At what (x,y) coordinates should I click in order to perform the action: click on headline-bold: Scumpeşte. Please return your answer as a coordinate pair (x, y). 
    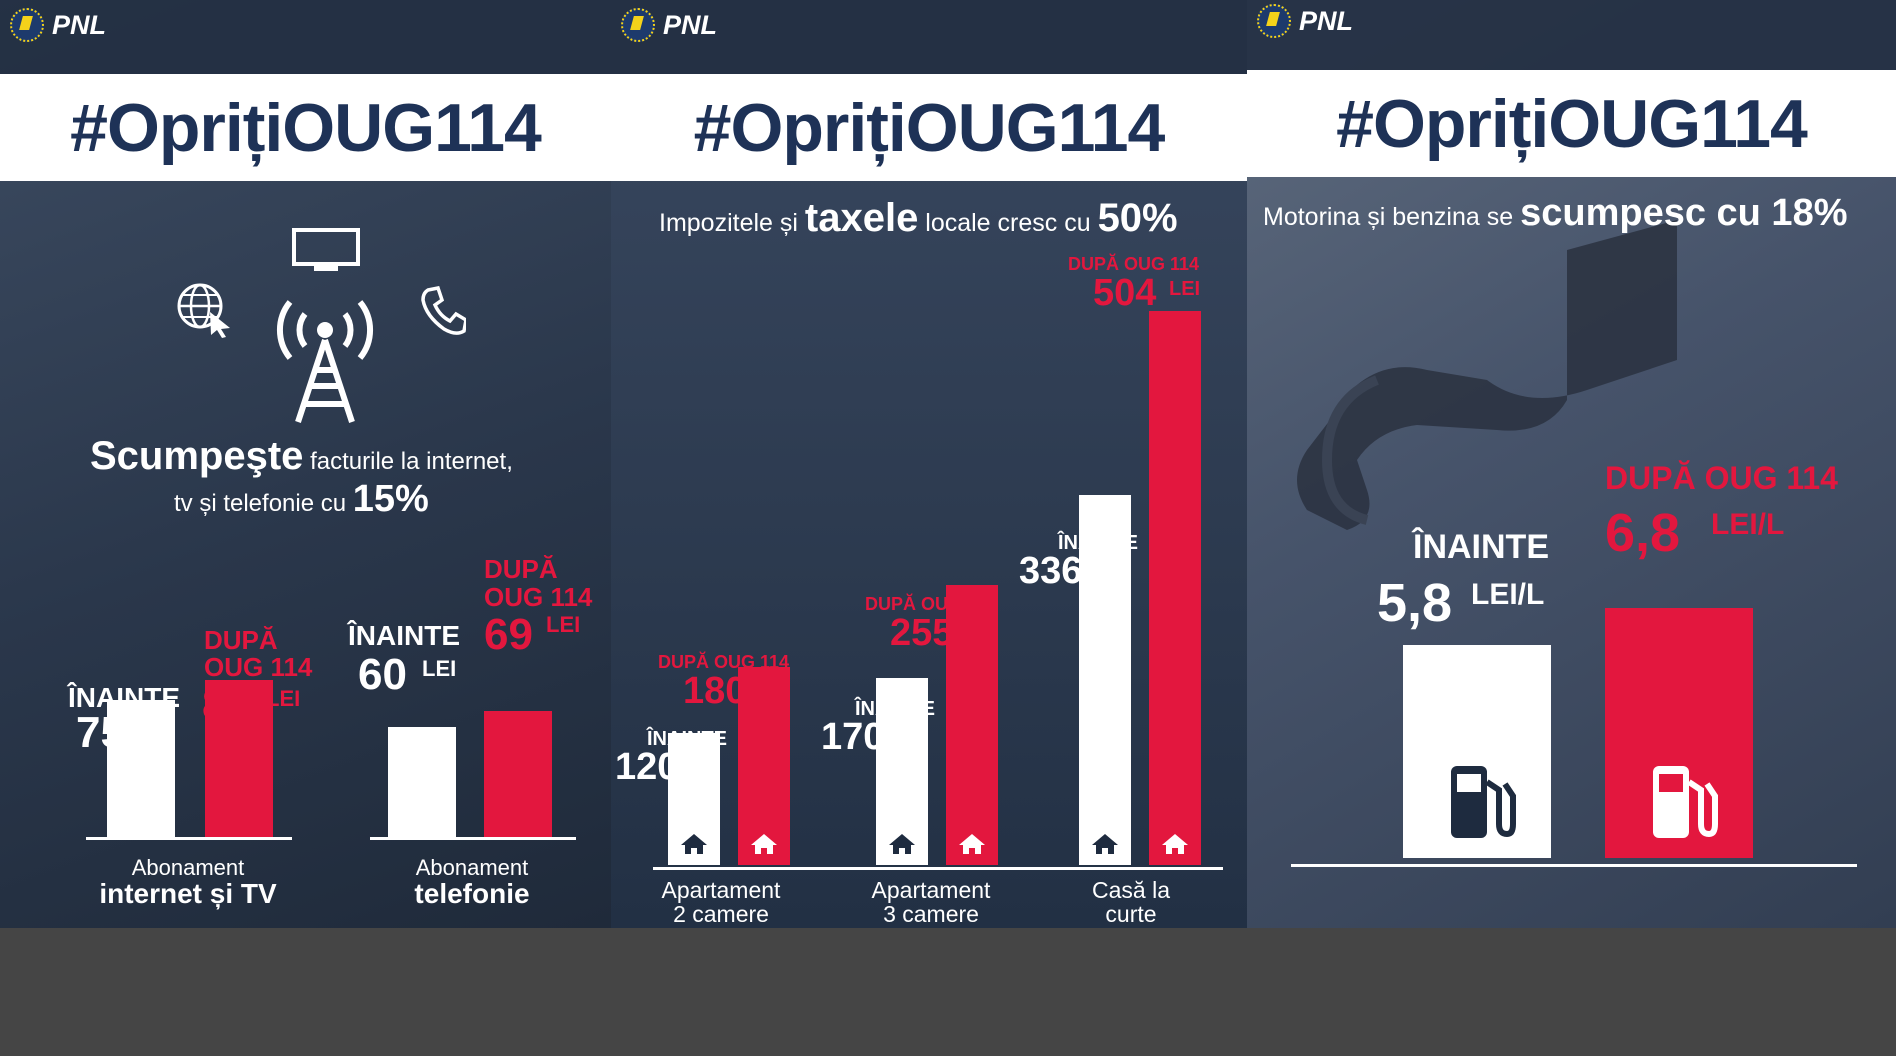
    Looking at the image, I should click on (197, 456).